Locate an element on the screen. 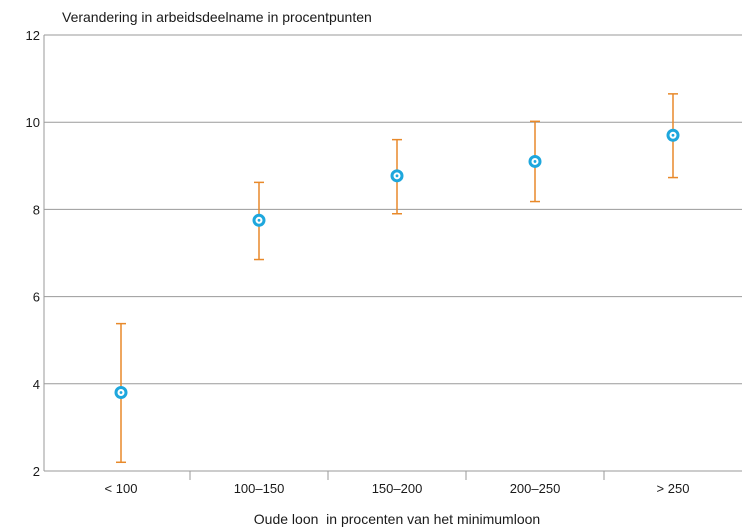 Image resolution: width=742 pixels, height=532 pixels. x-tick-label: 100–150 is located at coordinates (259, 488).